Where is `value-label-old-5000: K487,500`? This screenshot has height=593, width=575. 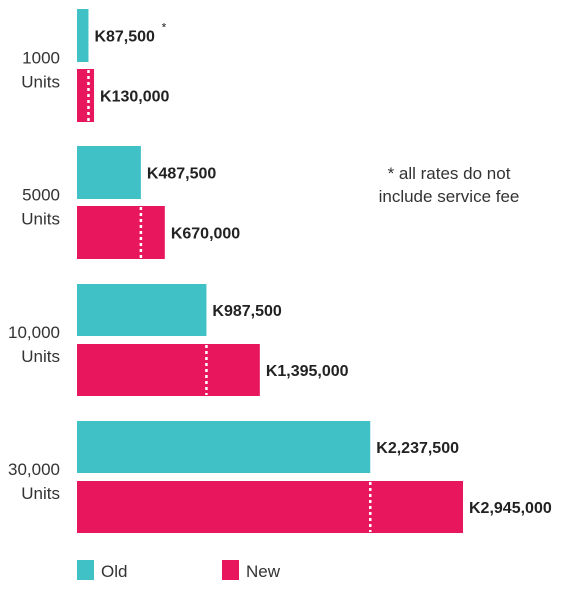 value-label-old-5000: K487,500 is located at coordinates (181, 174).